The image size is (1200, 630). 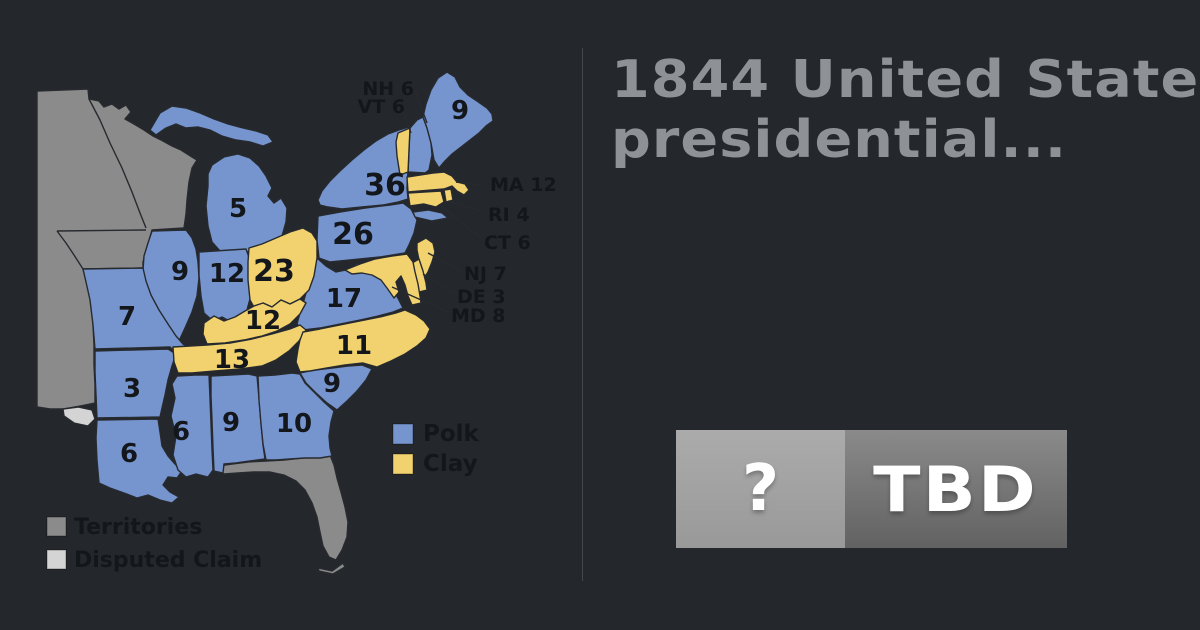 I want to click on callout-labels: NH 6 VT 6 MA 12 RI 4 CT 6 NJ 7 DE 3 MD 8, so click(x=457, y=202).